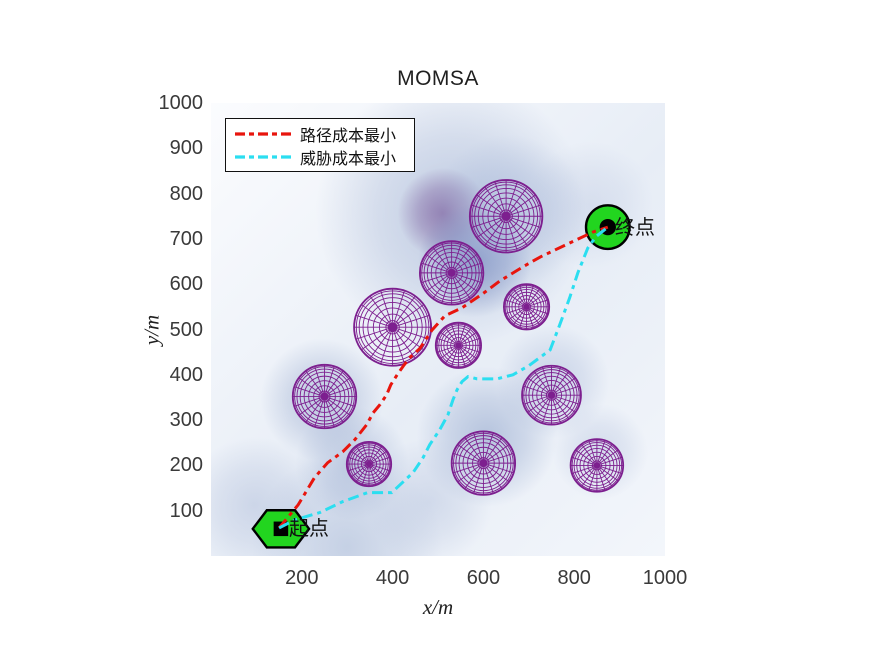 The image size is (875, 656). What do you see at coordinates (438, 78) in the screenshot?
I see `chart-title: MOMSA` at bounding box center [438, 78].